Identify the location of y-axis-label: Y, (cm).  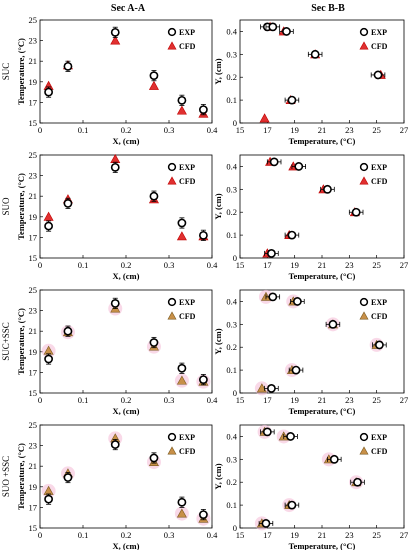
(218, 71).